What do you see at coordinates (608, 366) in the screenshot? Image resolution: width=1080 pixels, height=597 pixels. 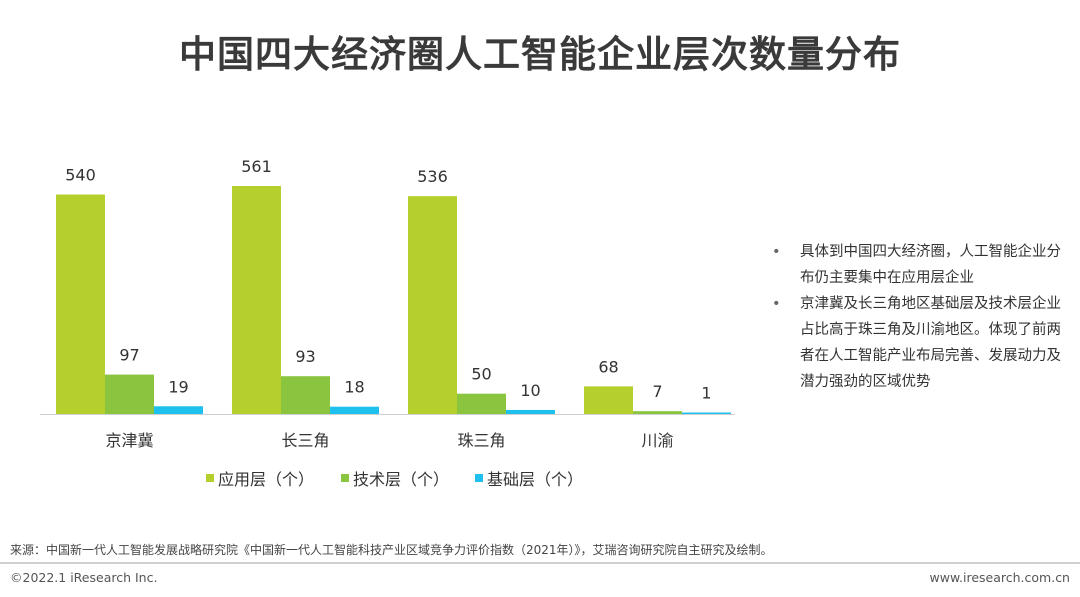 I see `data-label: 68` at bounding box center [608, 366].